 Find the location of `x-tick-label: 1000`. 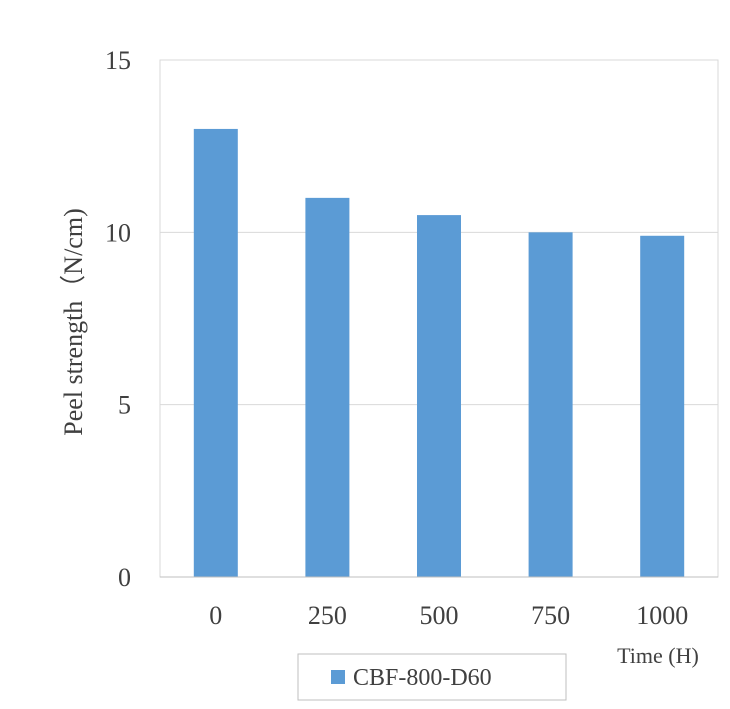

x-tick-label: 1000 is located at coordinates (662, 615).